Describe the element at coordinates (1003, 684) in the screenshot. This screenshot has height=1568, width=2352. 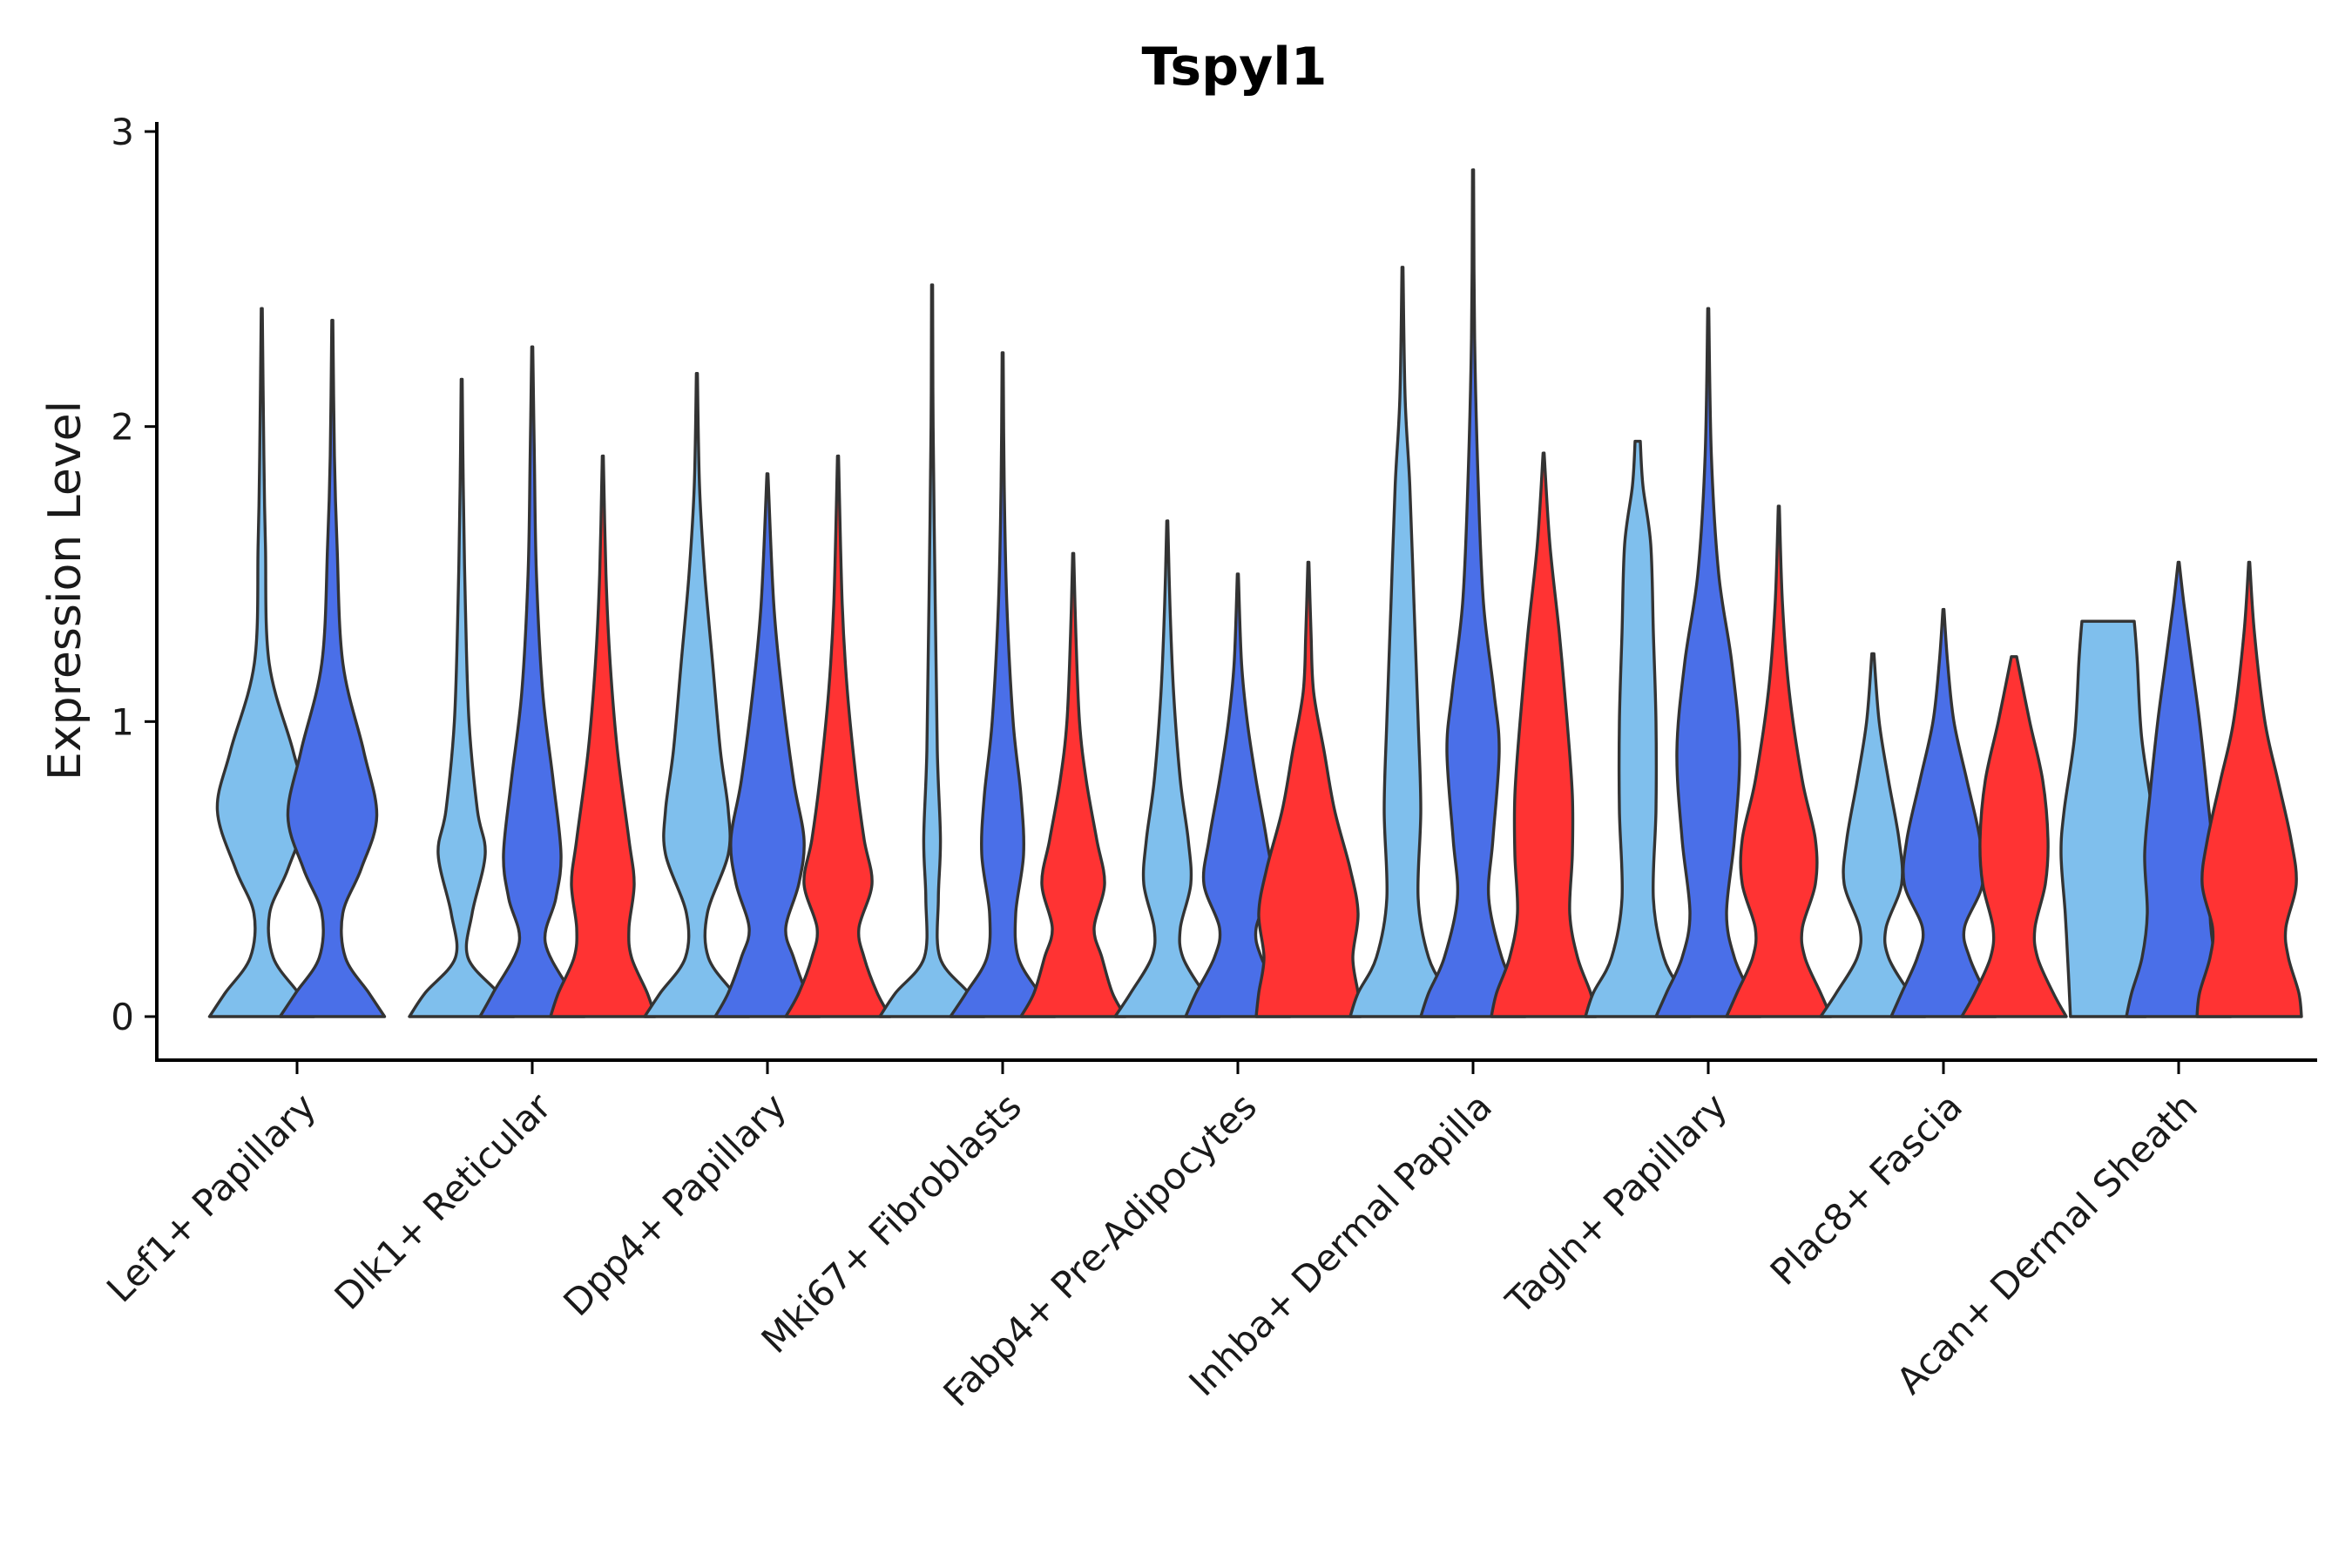
I see `violin-mki67-fibroblasts-s1` at that location.